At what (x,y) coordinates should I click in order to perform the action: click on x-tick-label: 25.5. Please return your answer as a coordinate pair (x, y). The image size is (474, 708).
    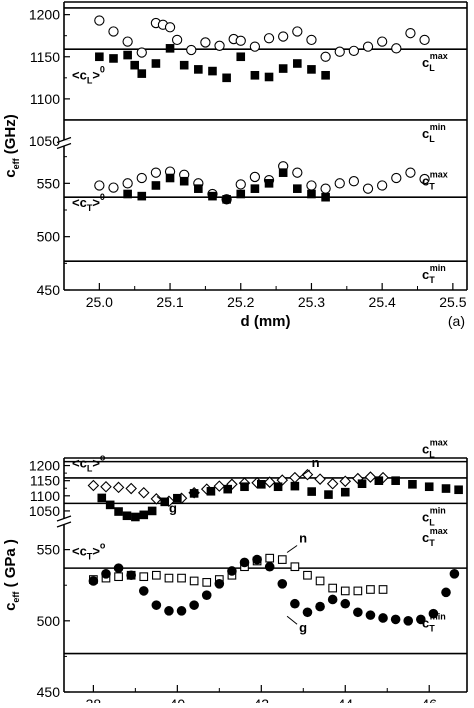
    Looking at the image, I should click on (452, 302).